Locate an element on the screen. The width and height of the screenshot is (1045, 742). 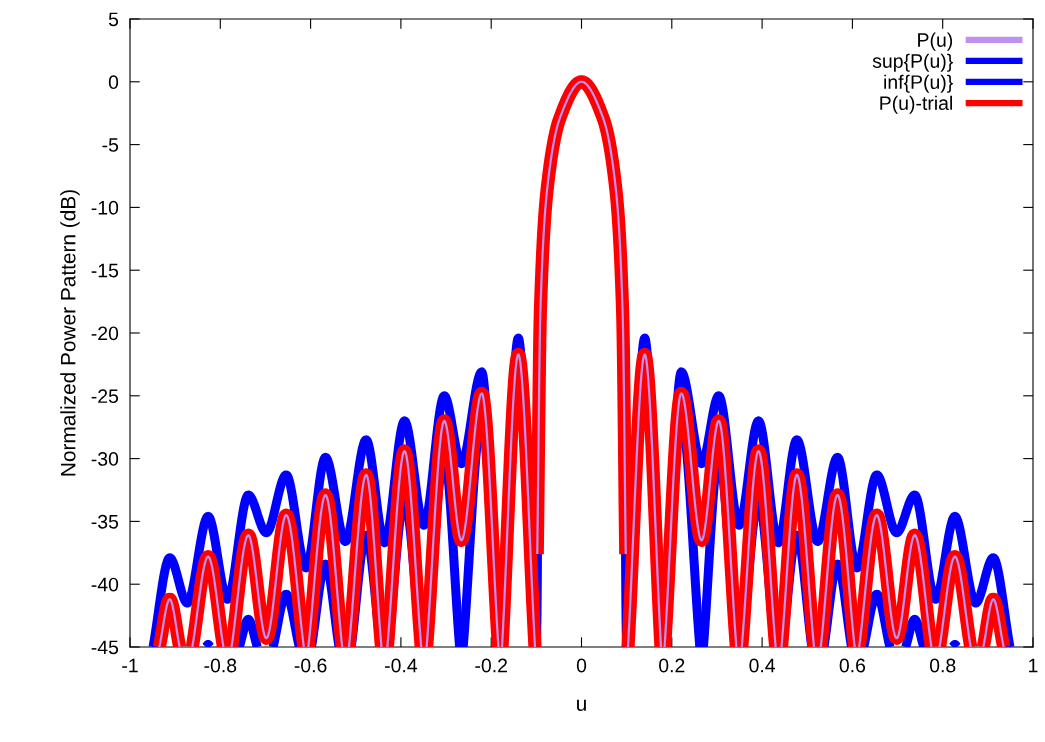
y-tick-label: -5 is located at coordinates (110, 145).